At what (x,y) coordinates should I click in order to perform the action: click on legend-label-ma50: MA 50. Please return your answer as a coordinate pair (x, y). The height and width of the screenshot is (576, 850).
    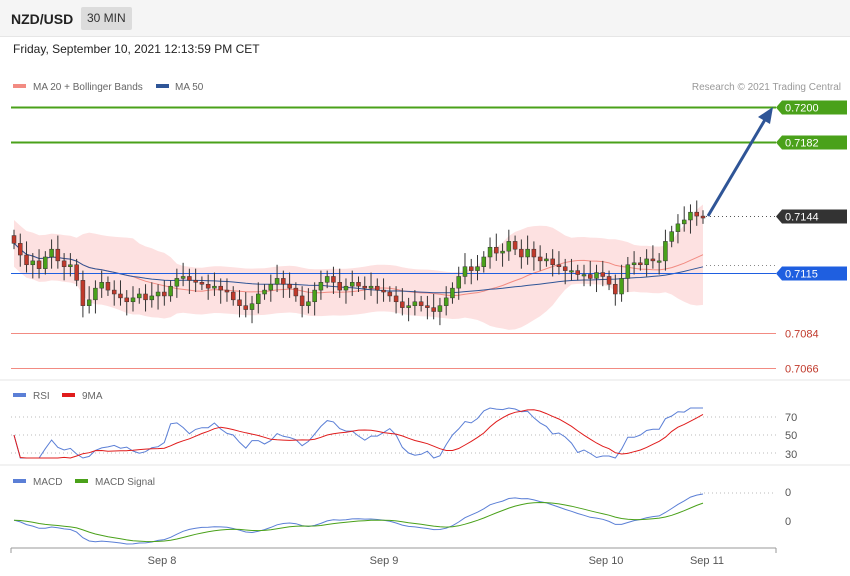
    Looking at the image, I should click on (189, 87).